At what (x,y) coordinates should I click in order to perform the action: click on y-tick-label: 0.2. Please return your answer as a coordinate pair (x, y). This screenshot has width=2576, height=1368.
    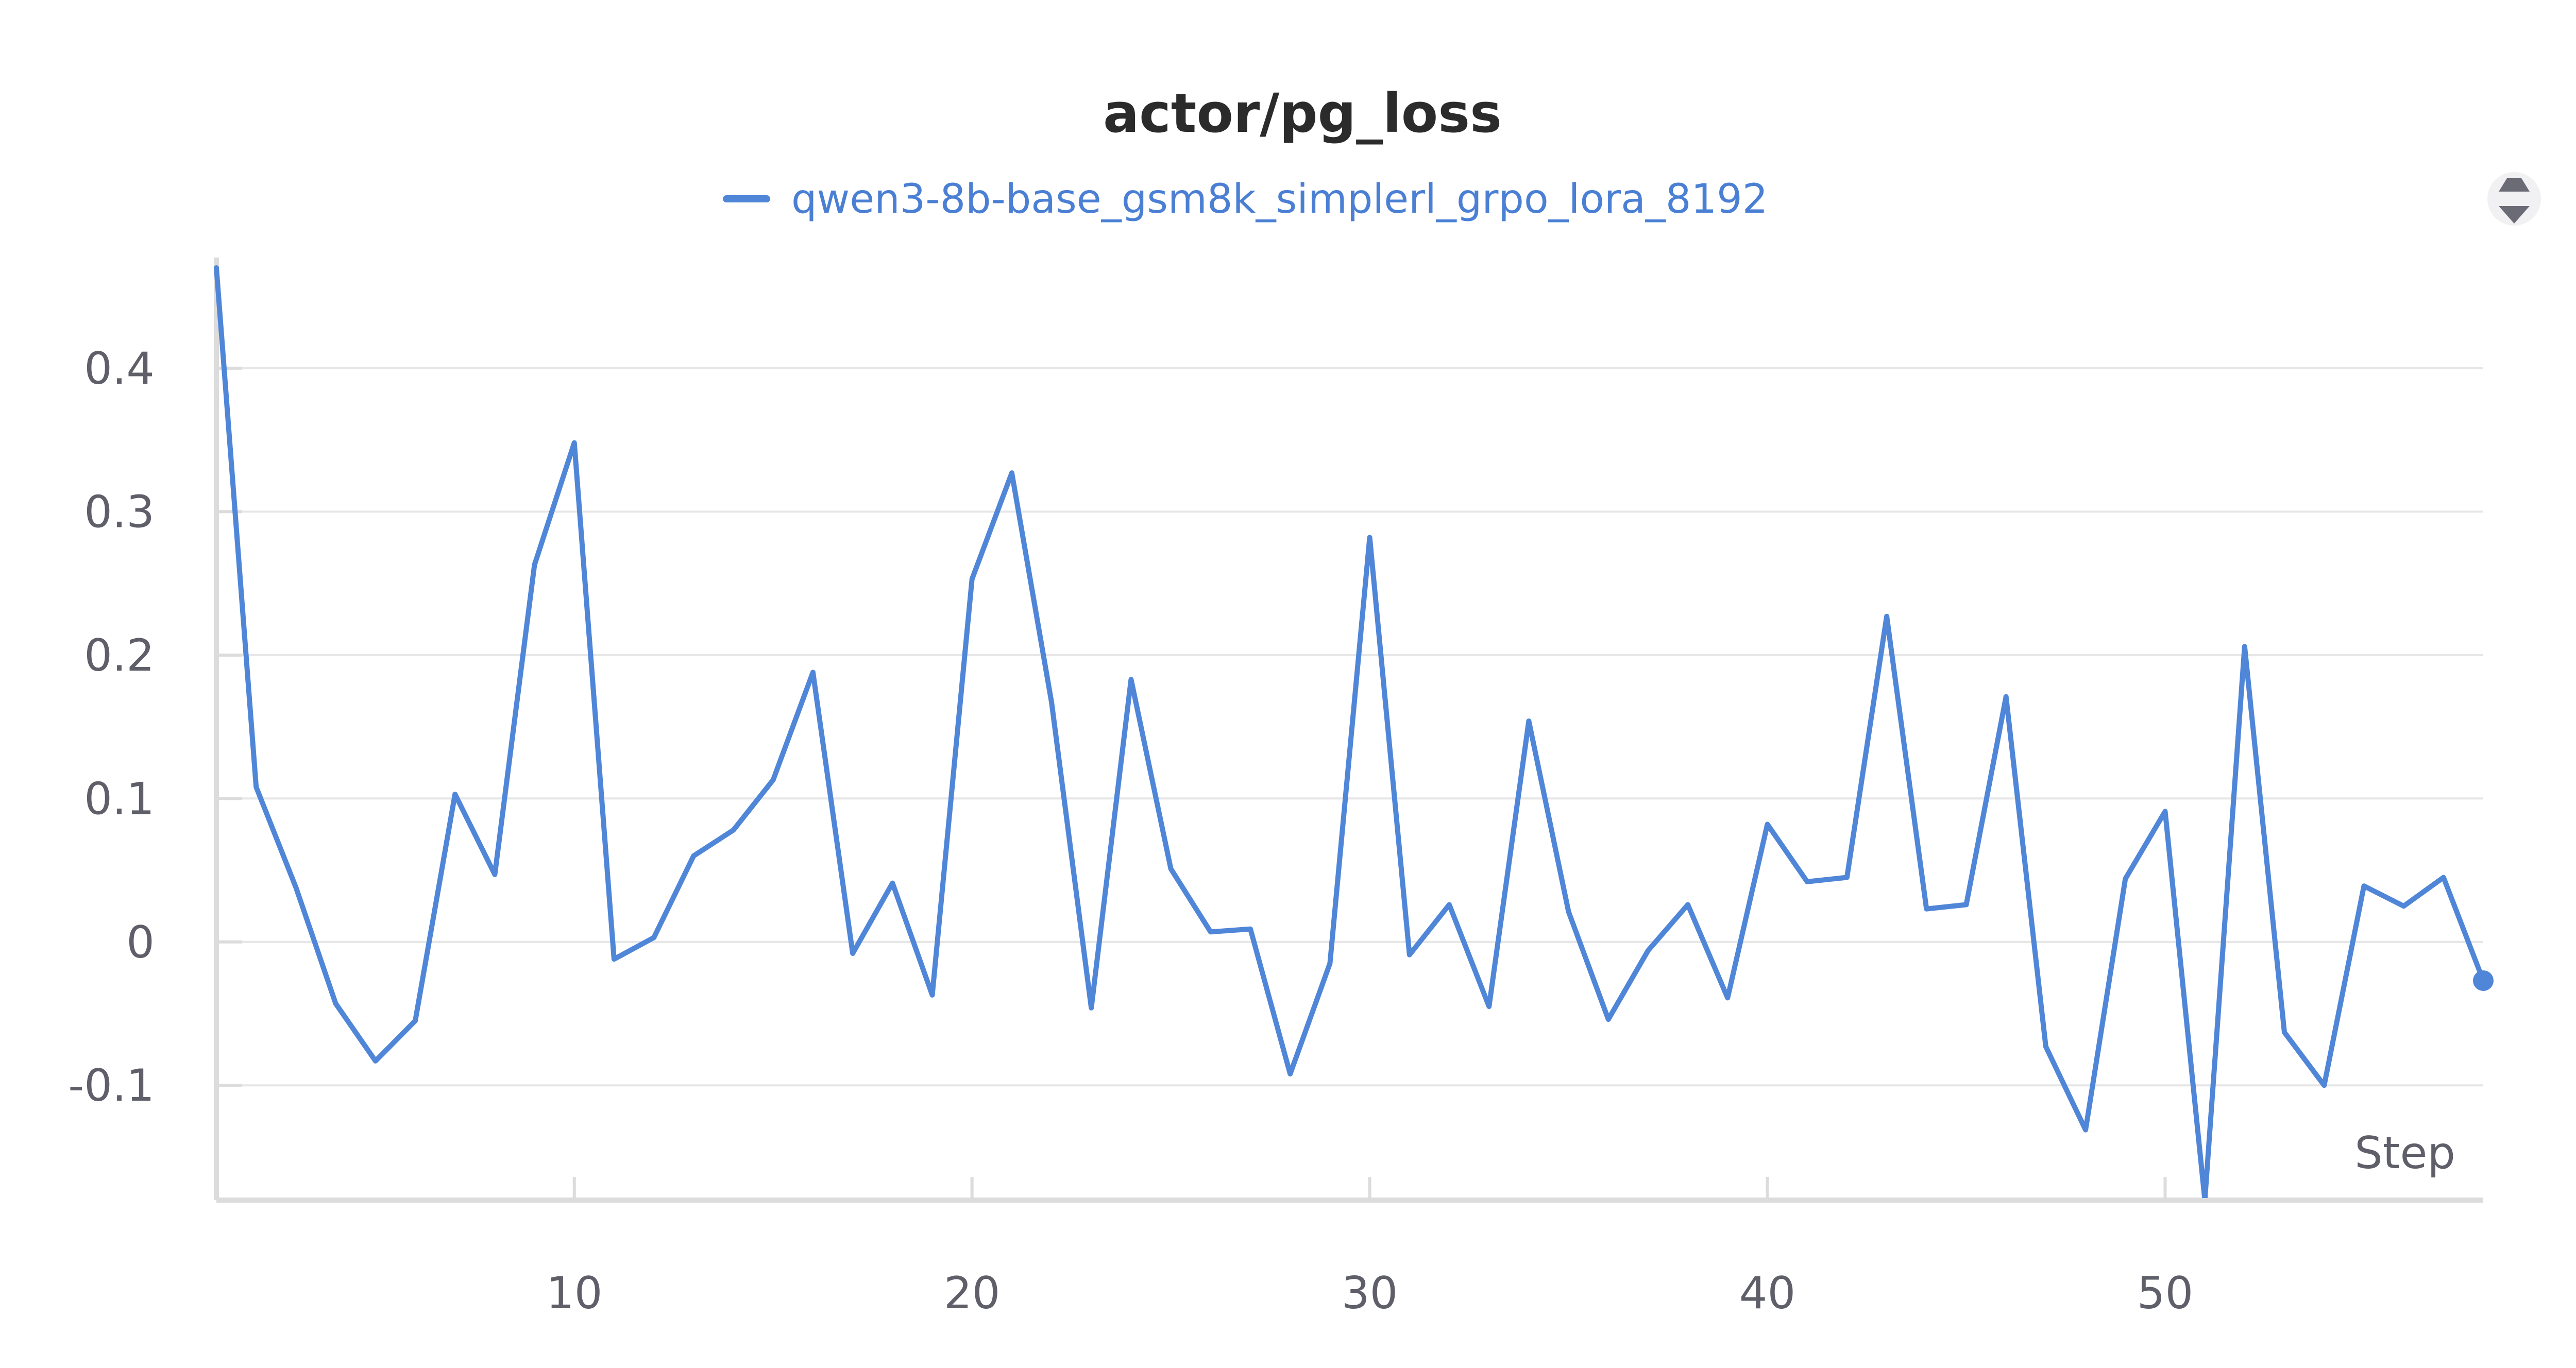
    Looking at the image, I should click on (119, 655).